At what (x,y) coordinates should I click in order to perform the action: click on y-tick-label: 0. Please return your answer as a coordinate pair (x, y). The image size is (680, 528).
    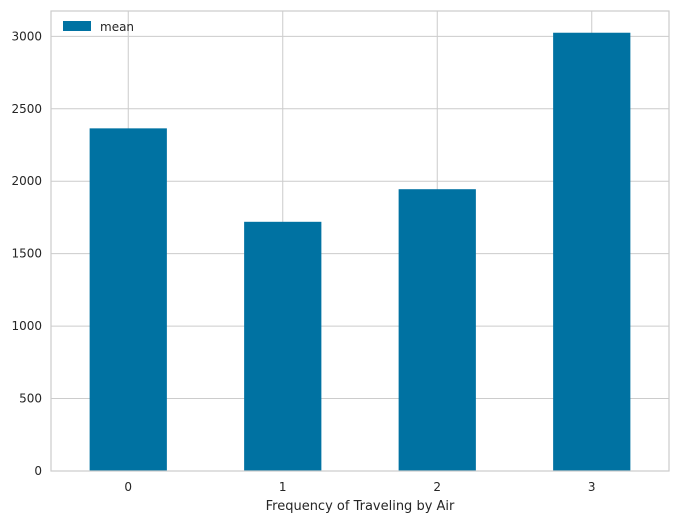
    Looking at the image, I should click on (38, 471).